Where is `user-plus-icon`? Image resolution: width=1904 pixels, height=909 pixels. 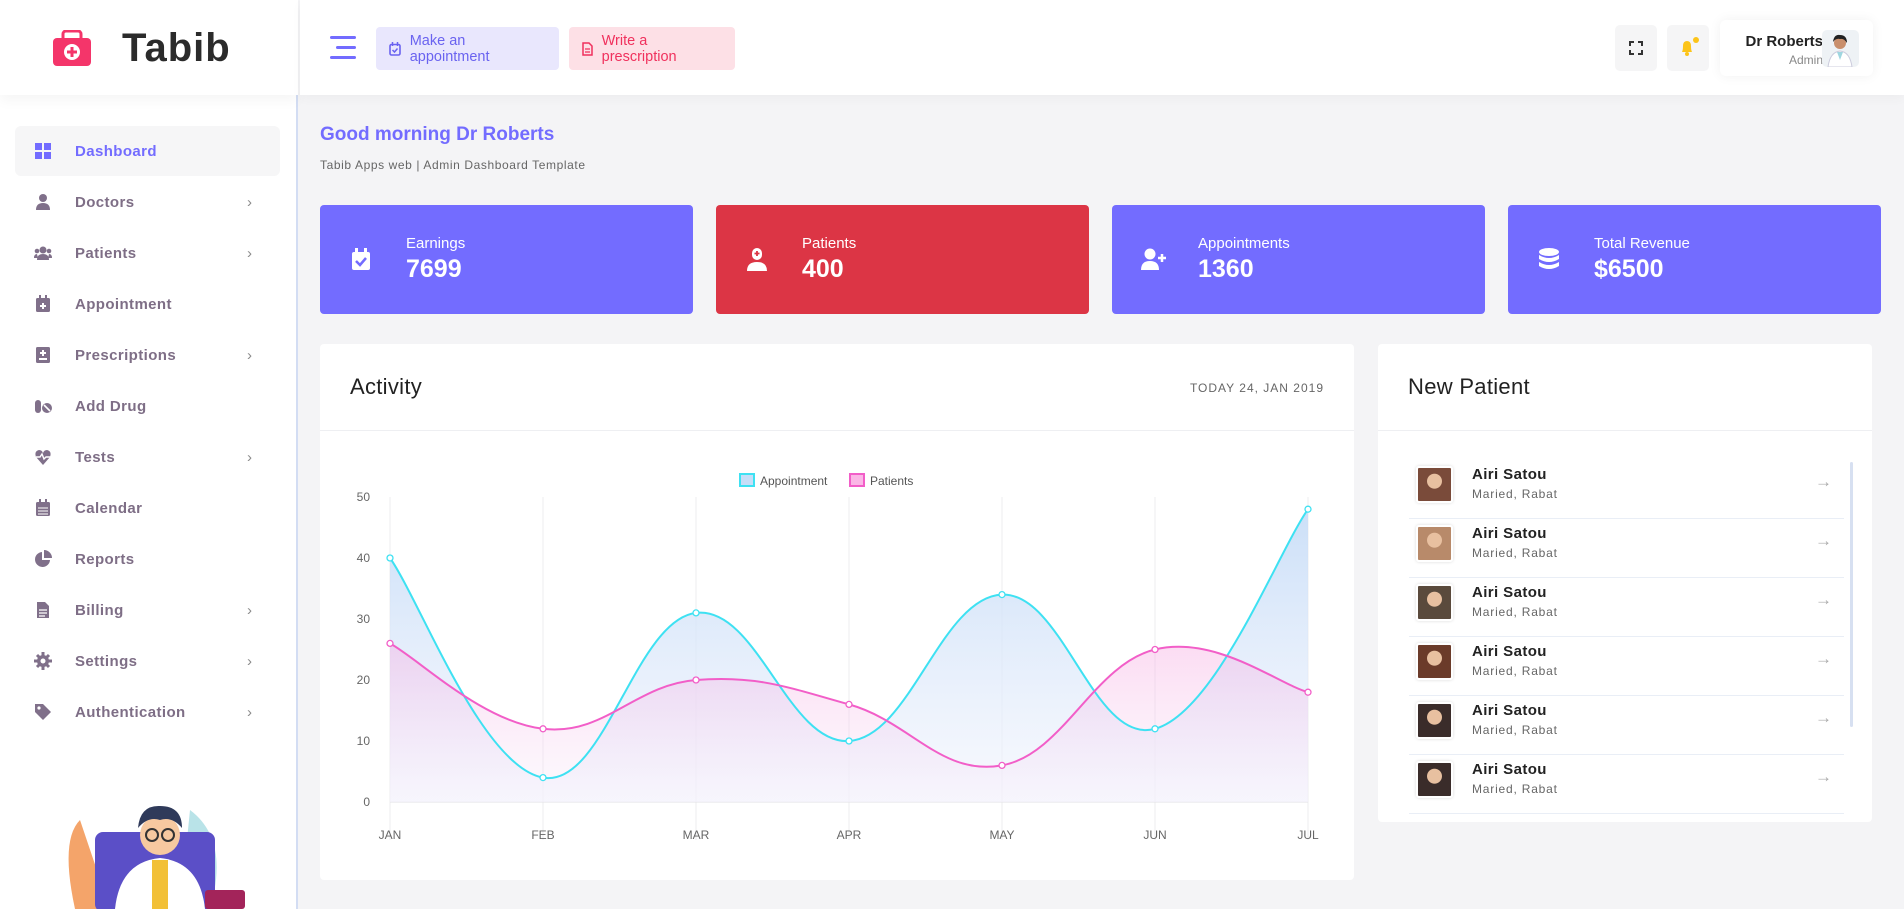 user-plus-icon is located at coordinates (1154, 260).